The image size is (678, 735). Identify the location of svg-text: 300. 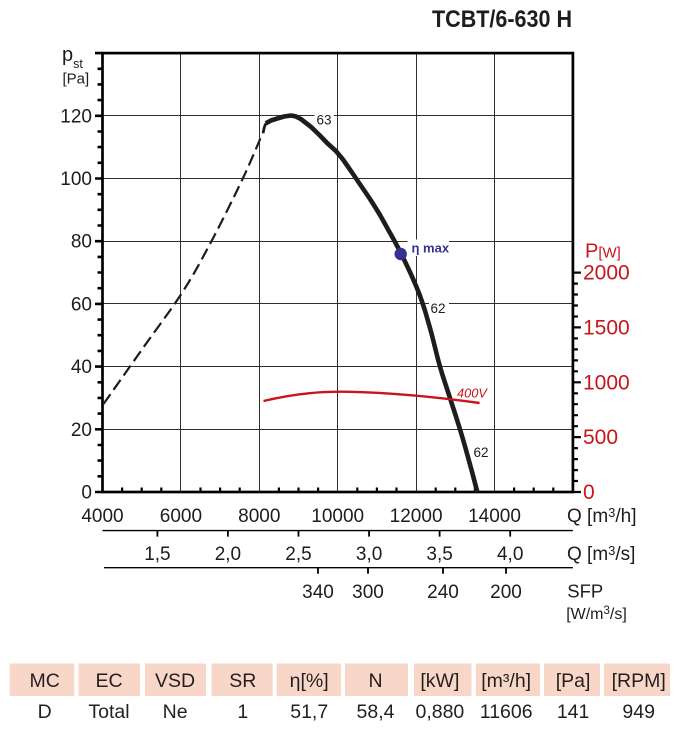
(368, 592).